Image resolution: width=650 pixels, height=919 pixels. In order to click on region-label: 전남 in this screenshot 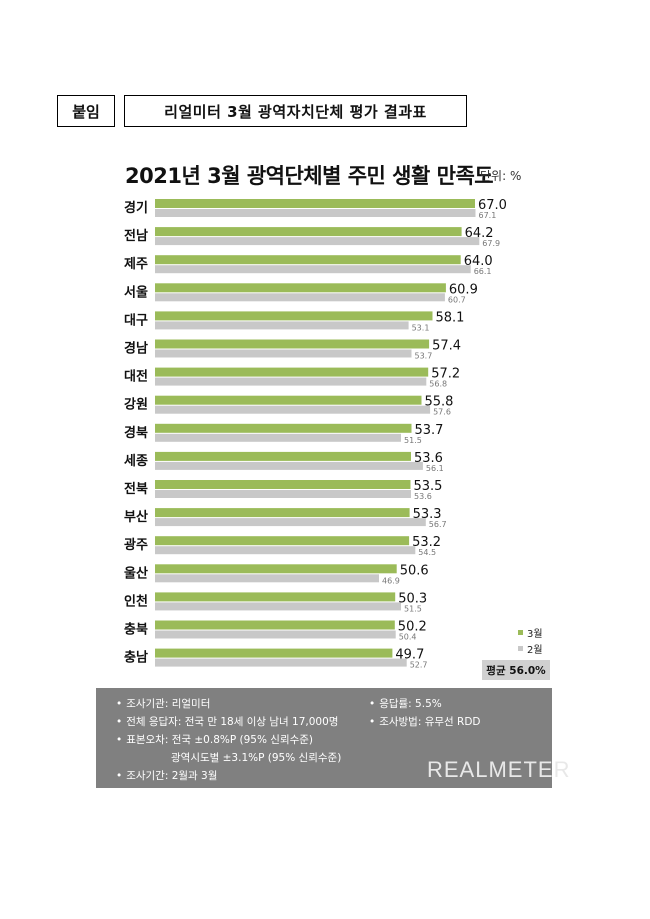, I will do `click(136, 236)`.